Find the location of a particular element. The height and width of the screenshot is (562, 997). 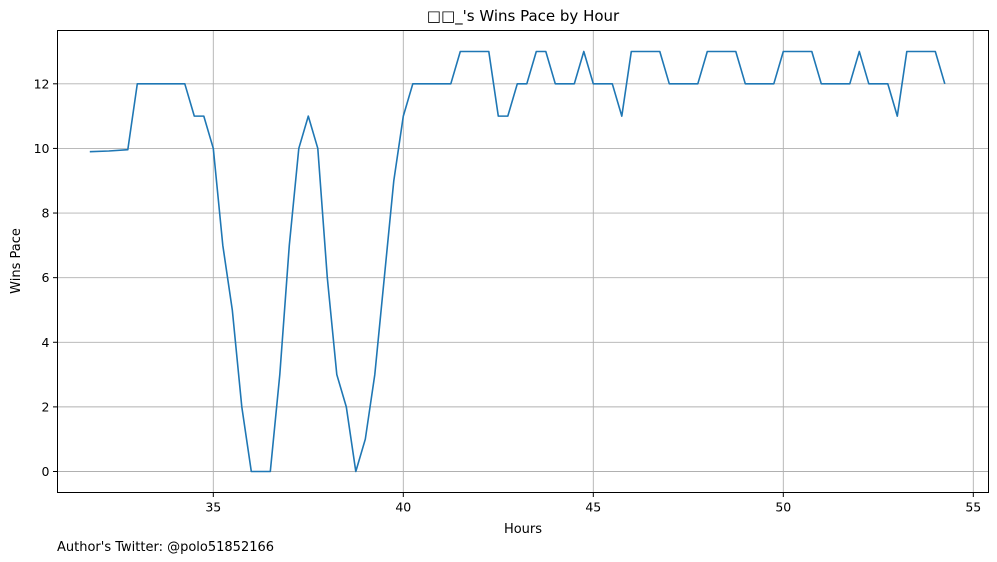

y-tick-label: 0 is located at coordinates (46, 471).